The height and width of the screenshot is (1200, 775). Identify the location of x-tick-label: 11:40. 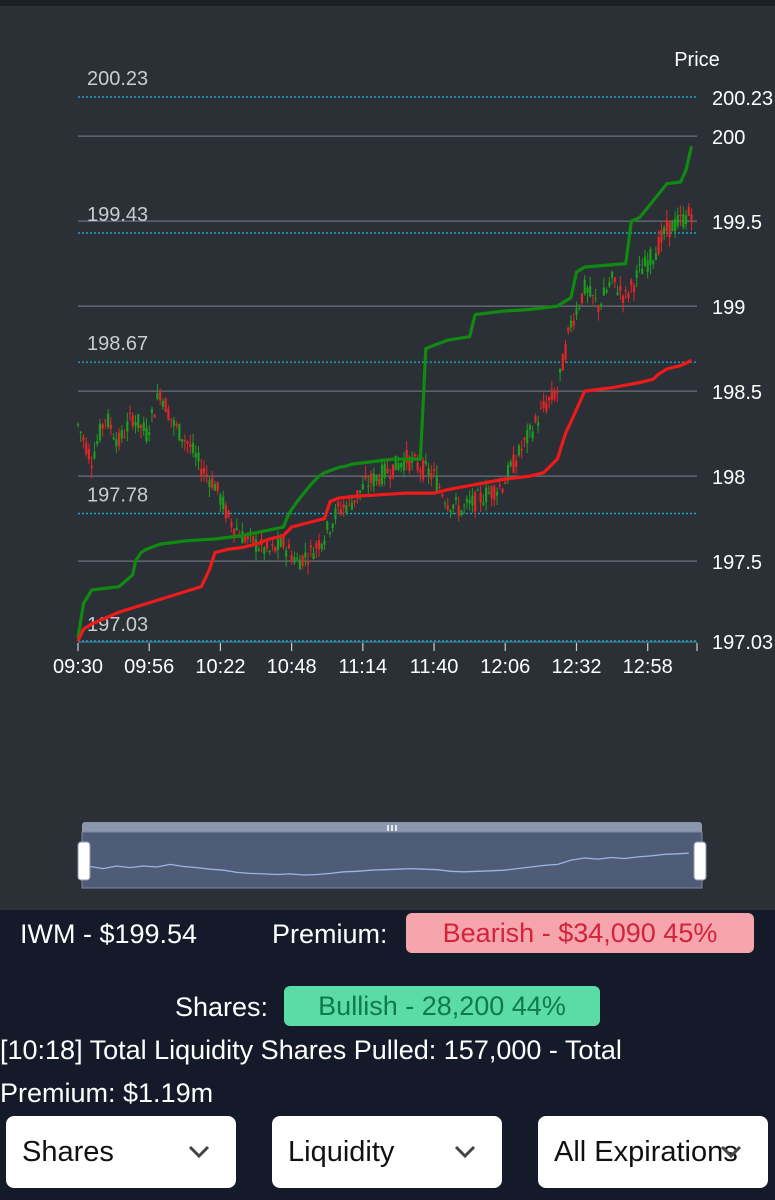
(434, 667).